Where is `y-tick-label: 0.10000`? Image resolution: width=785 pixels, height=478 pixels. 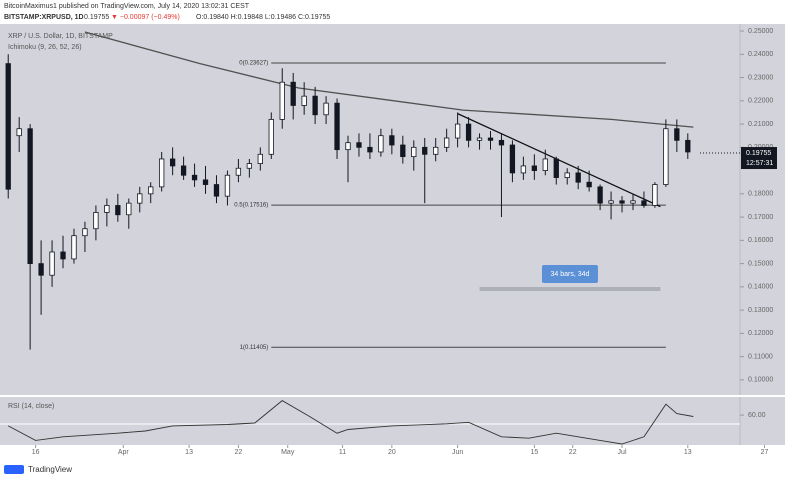 y-tick-label: 0.10000 is located at coordinates (760, 380).